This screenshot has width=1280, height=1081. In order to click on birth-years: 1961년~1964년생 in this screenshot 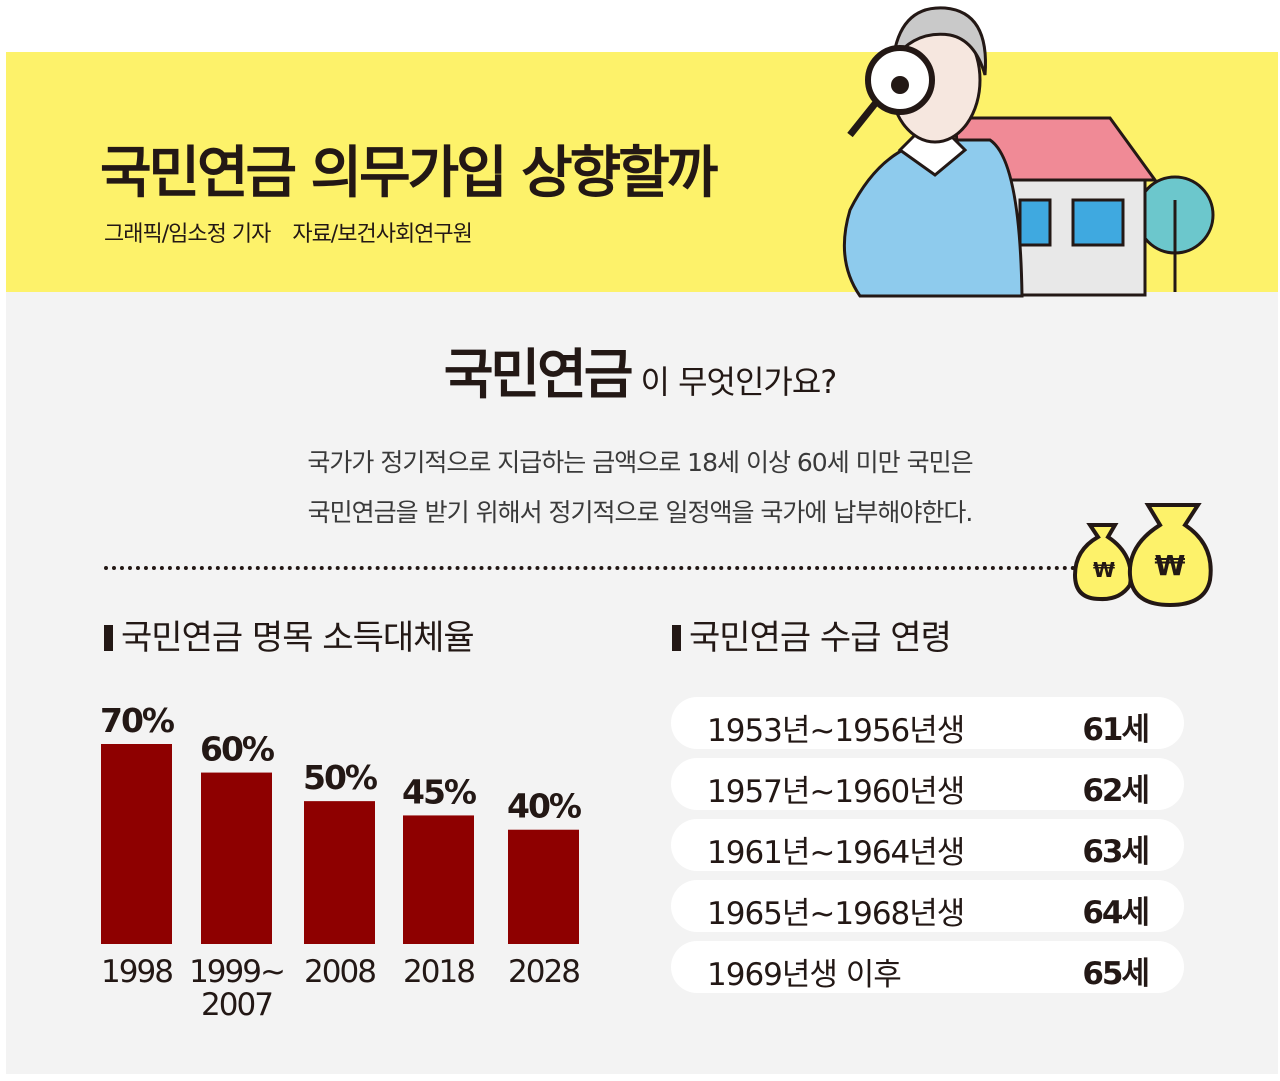, I will do `click(836, 853)`.